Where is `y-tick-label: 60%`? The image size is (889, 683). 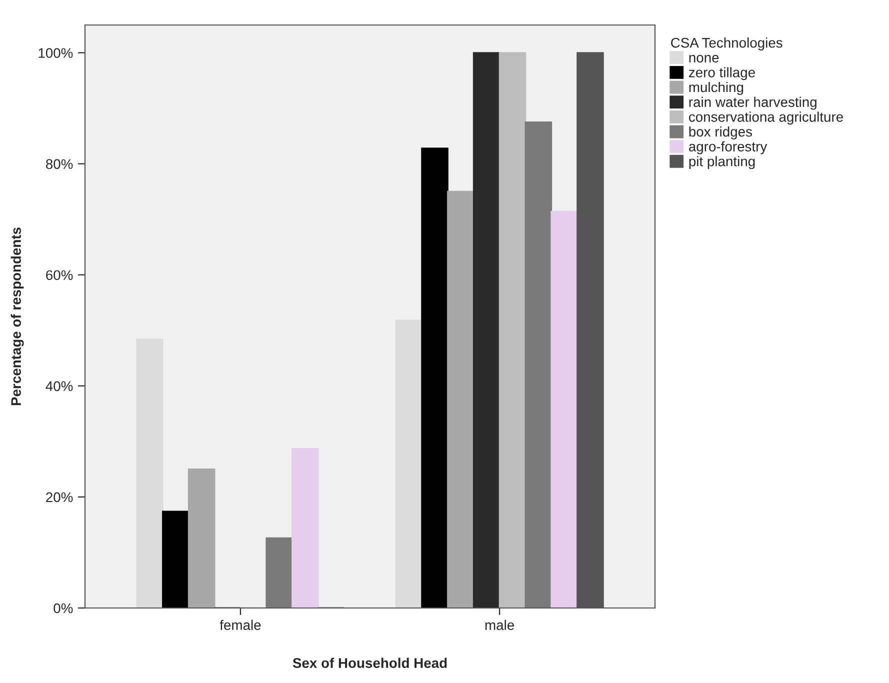 y-tick-label: 60% is located at coordinates (59, 275).